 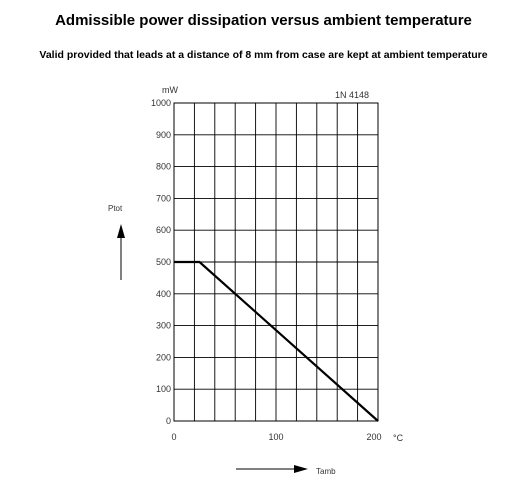 I want to click on x-tick-labels: 0 100 200, so click(x=276, y=437).